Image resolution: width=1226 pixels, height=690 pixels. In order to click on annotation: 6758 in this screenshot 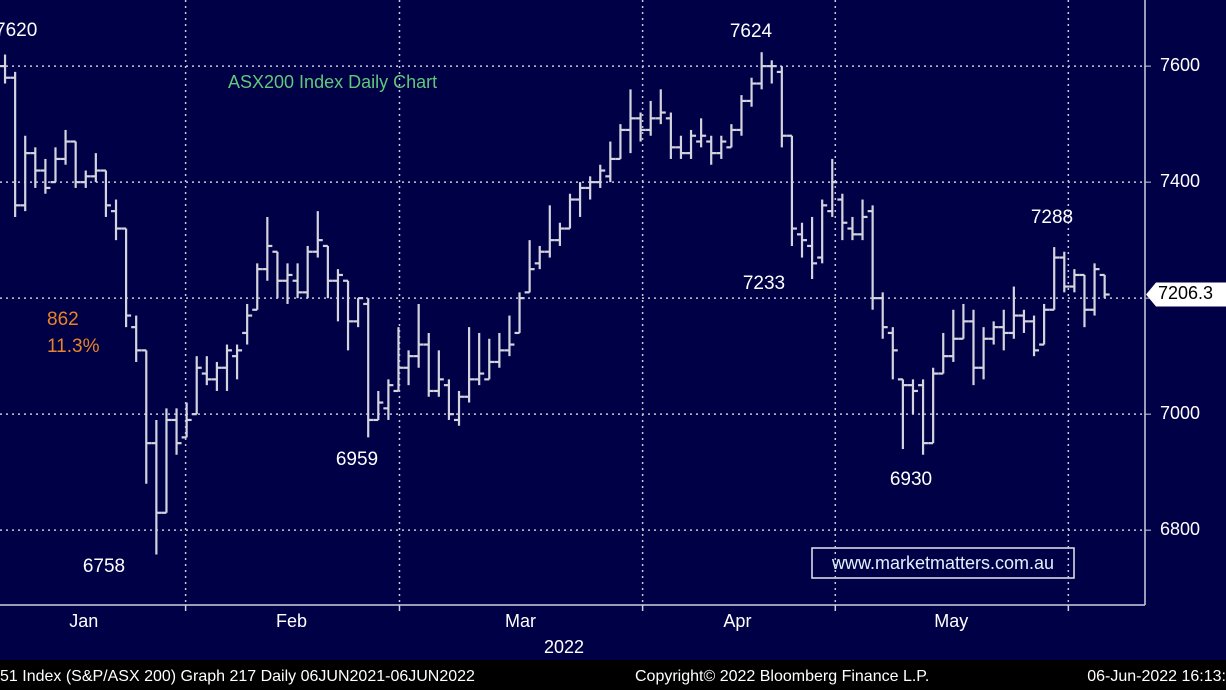, I will do `click(104, 566)`.